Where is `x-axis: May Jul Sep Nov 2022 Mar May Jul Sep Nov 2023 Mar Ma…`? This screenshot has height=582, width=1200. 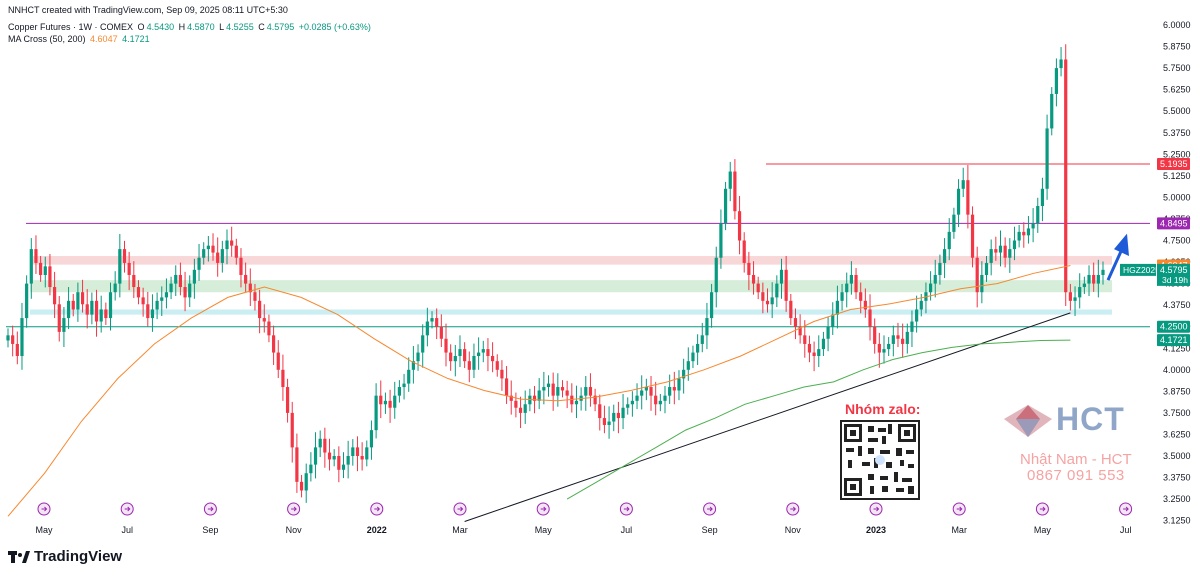
x-axis: May Jul Sep Nov 2022 Mar May Jul Sep Nov 2023 Mar Ma… is located at coordinates (617, 530).